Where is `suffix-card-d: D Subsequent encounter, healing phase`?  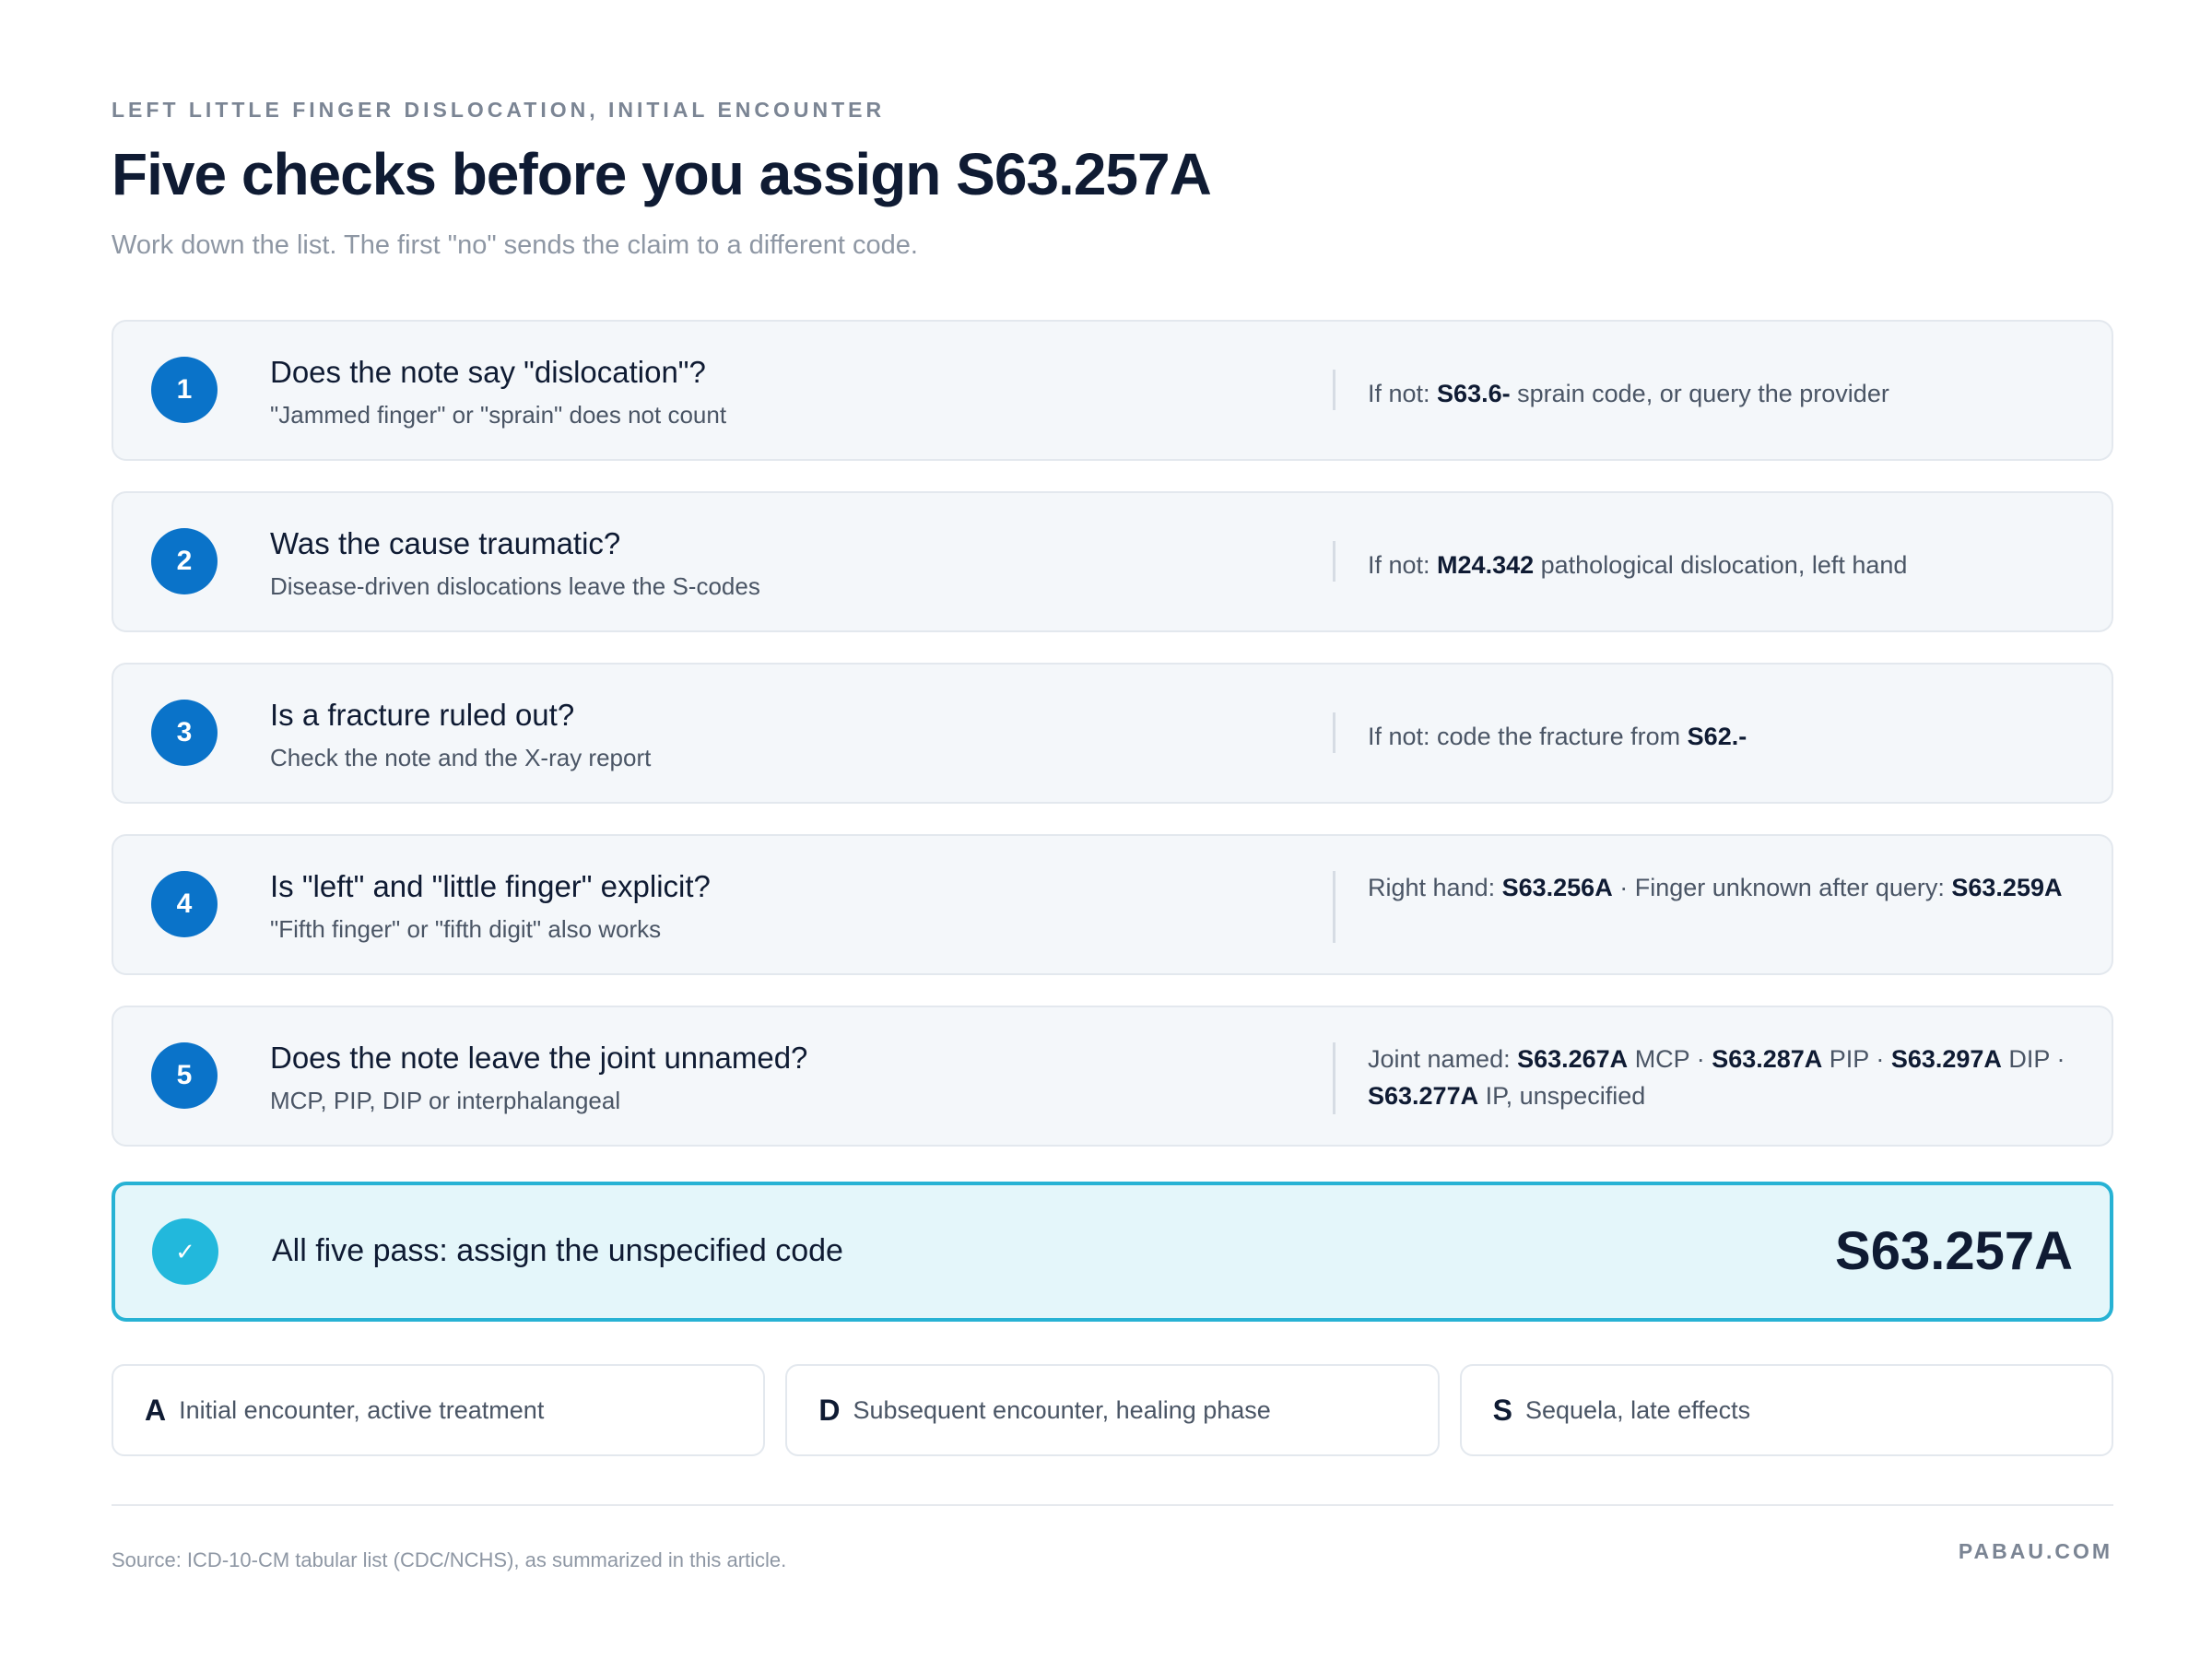 suffix-card-d: D Subsequent encounter, healing phase is located at coordinates (1112, 1410).